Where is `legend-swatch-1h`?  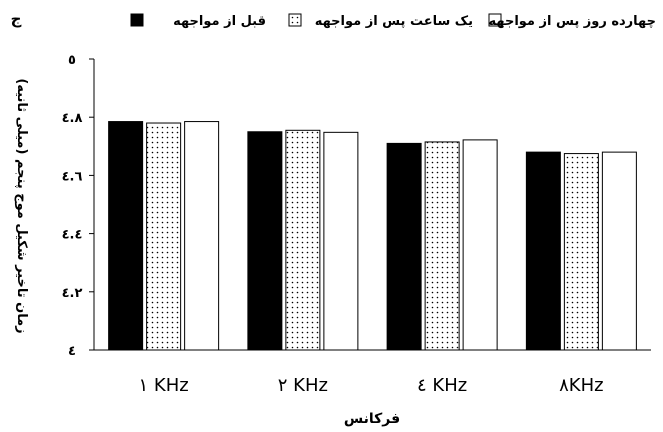 legend-swatch-1h is located at coordinates (295, 20).